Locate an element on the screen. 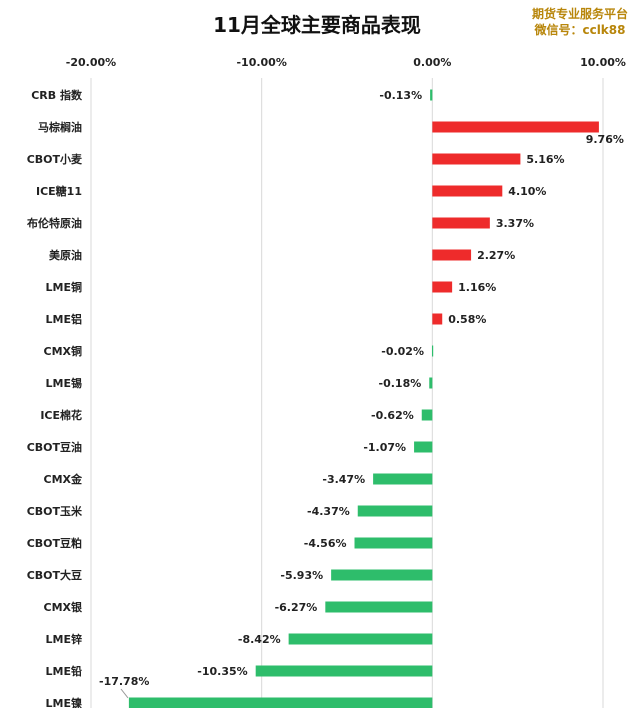  x-tick-label-3: 10.00% is located at coordinates (603, 62).